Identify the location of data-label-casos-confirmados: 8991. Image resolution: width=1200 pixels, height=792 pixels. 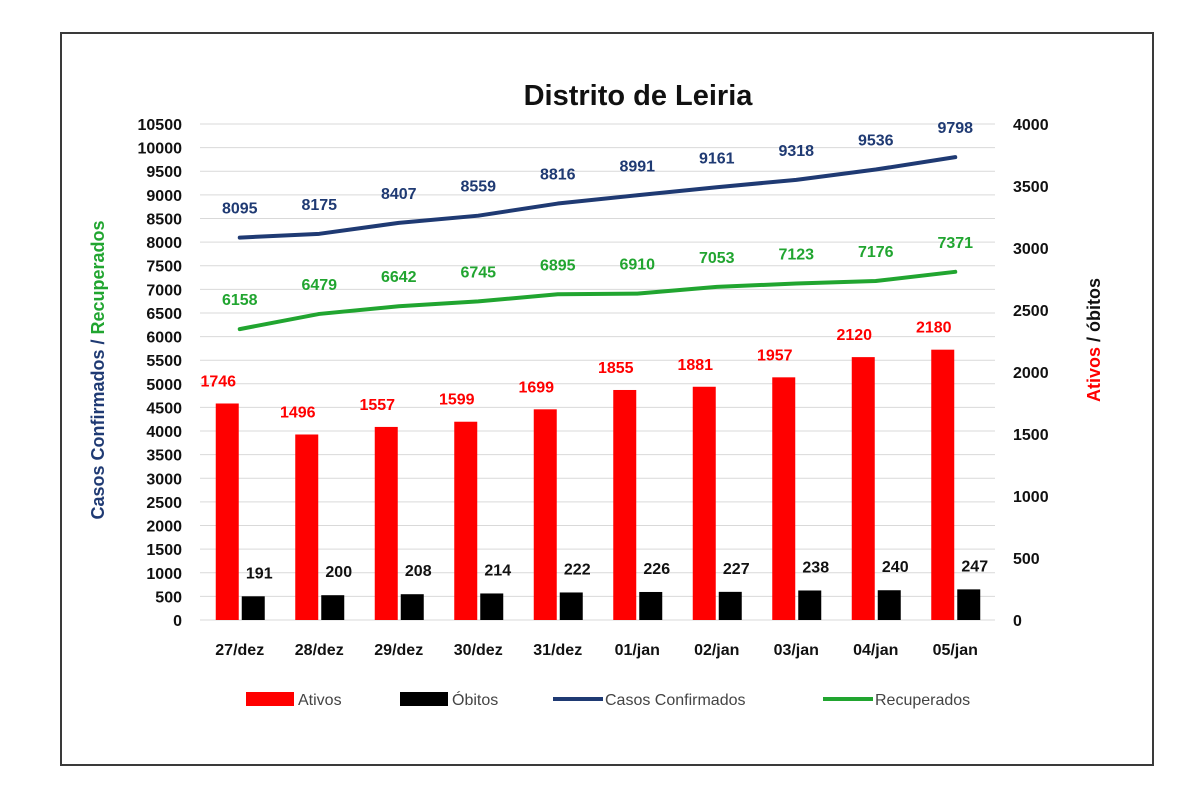
(637, 166).